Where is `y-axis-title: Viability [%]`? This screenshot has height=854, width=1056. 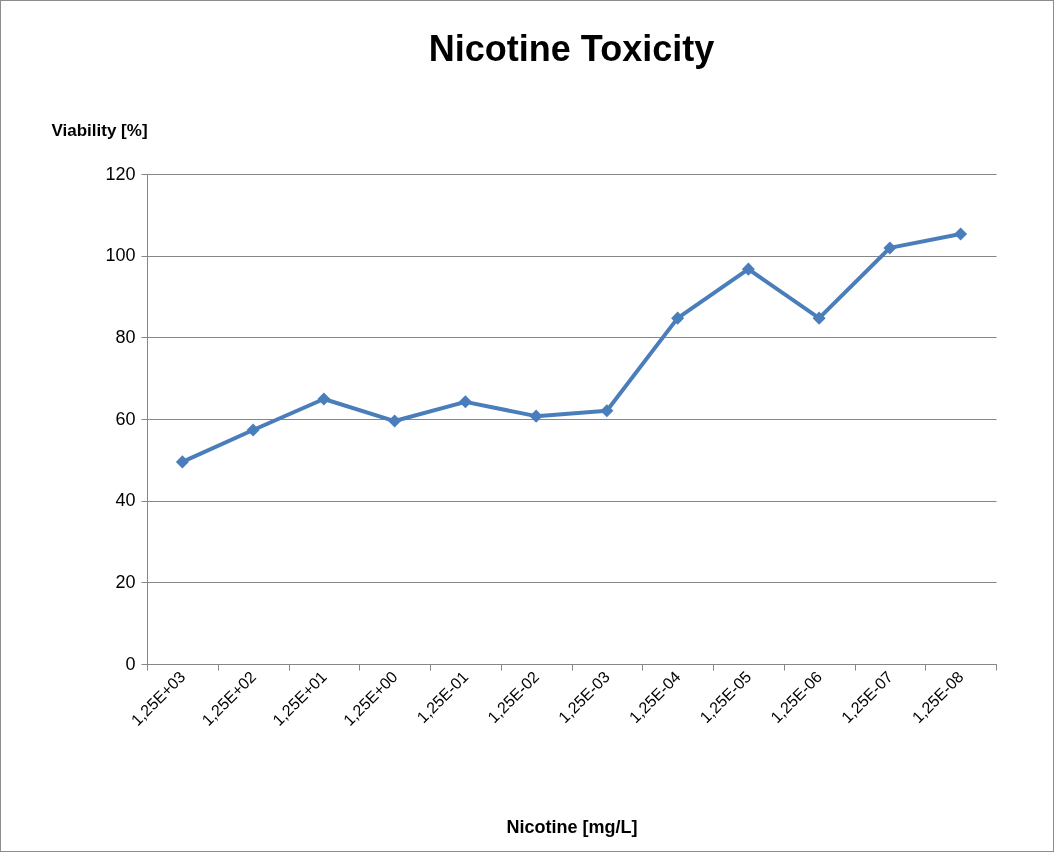
y-axis-title: Viability [%] is located at coordinates (99, 130).